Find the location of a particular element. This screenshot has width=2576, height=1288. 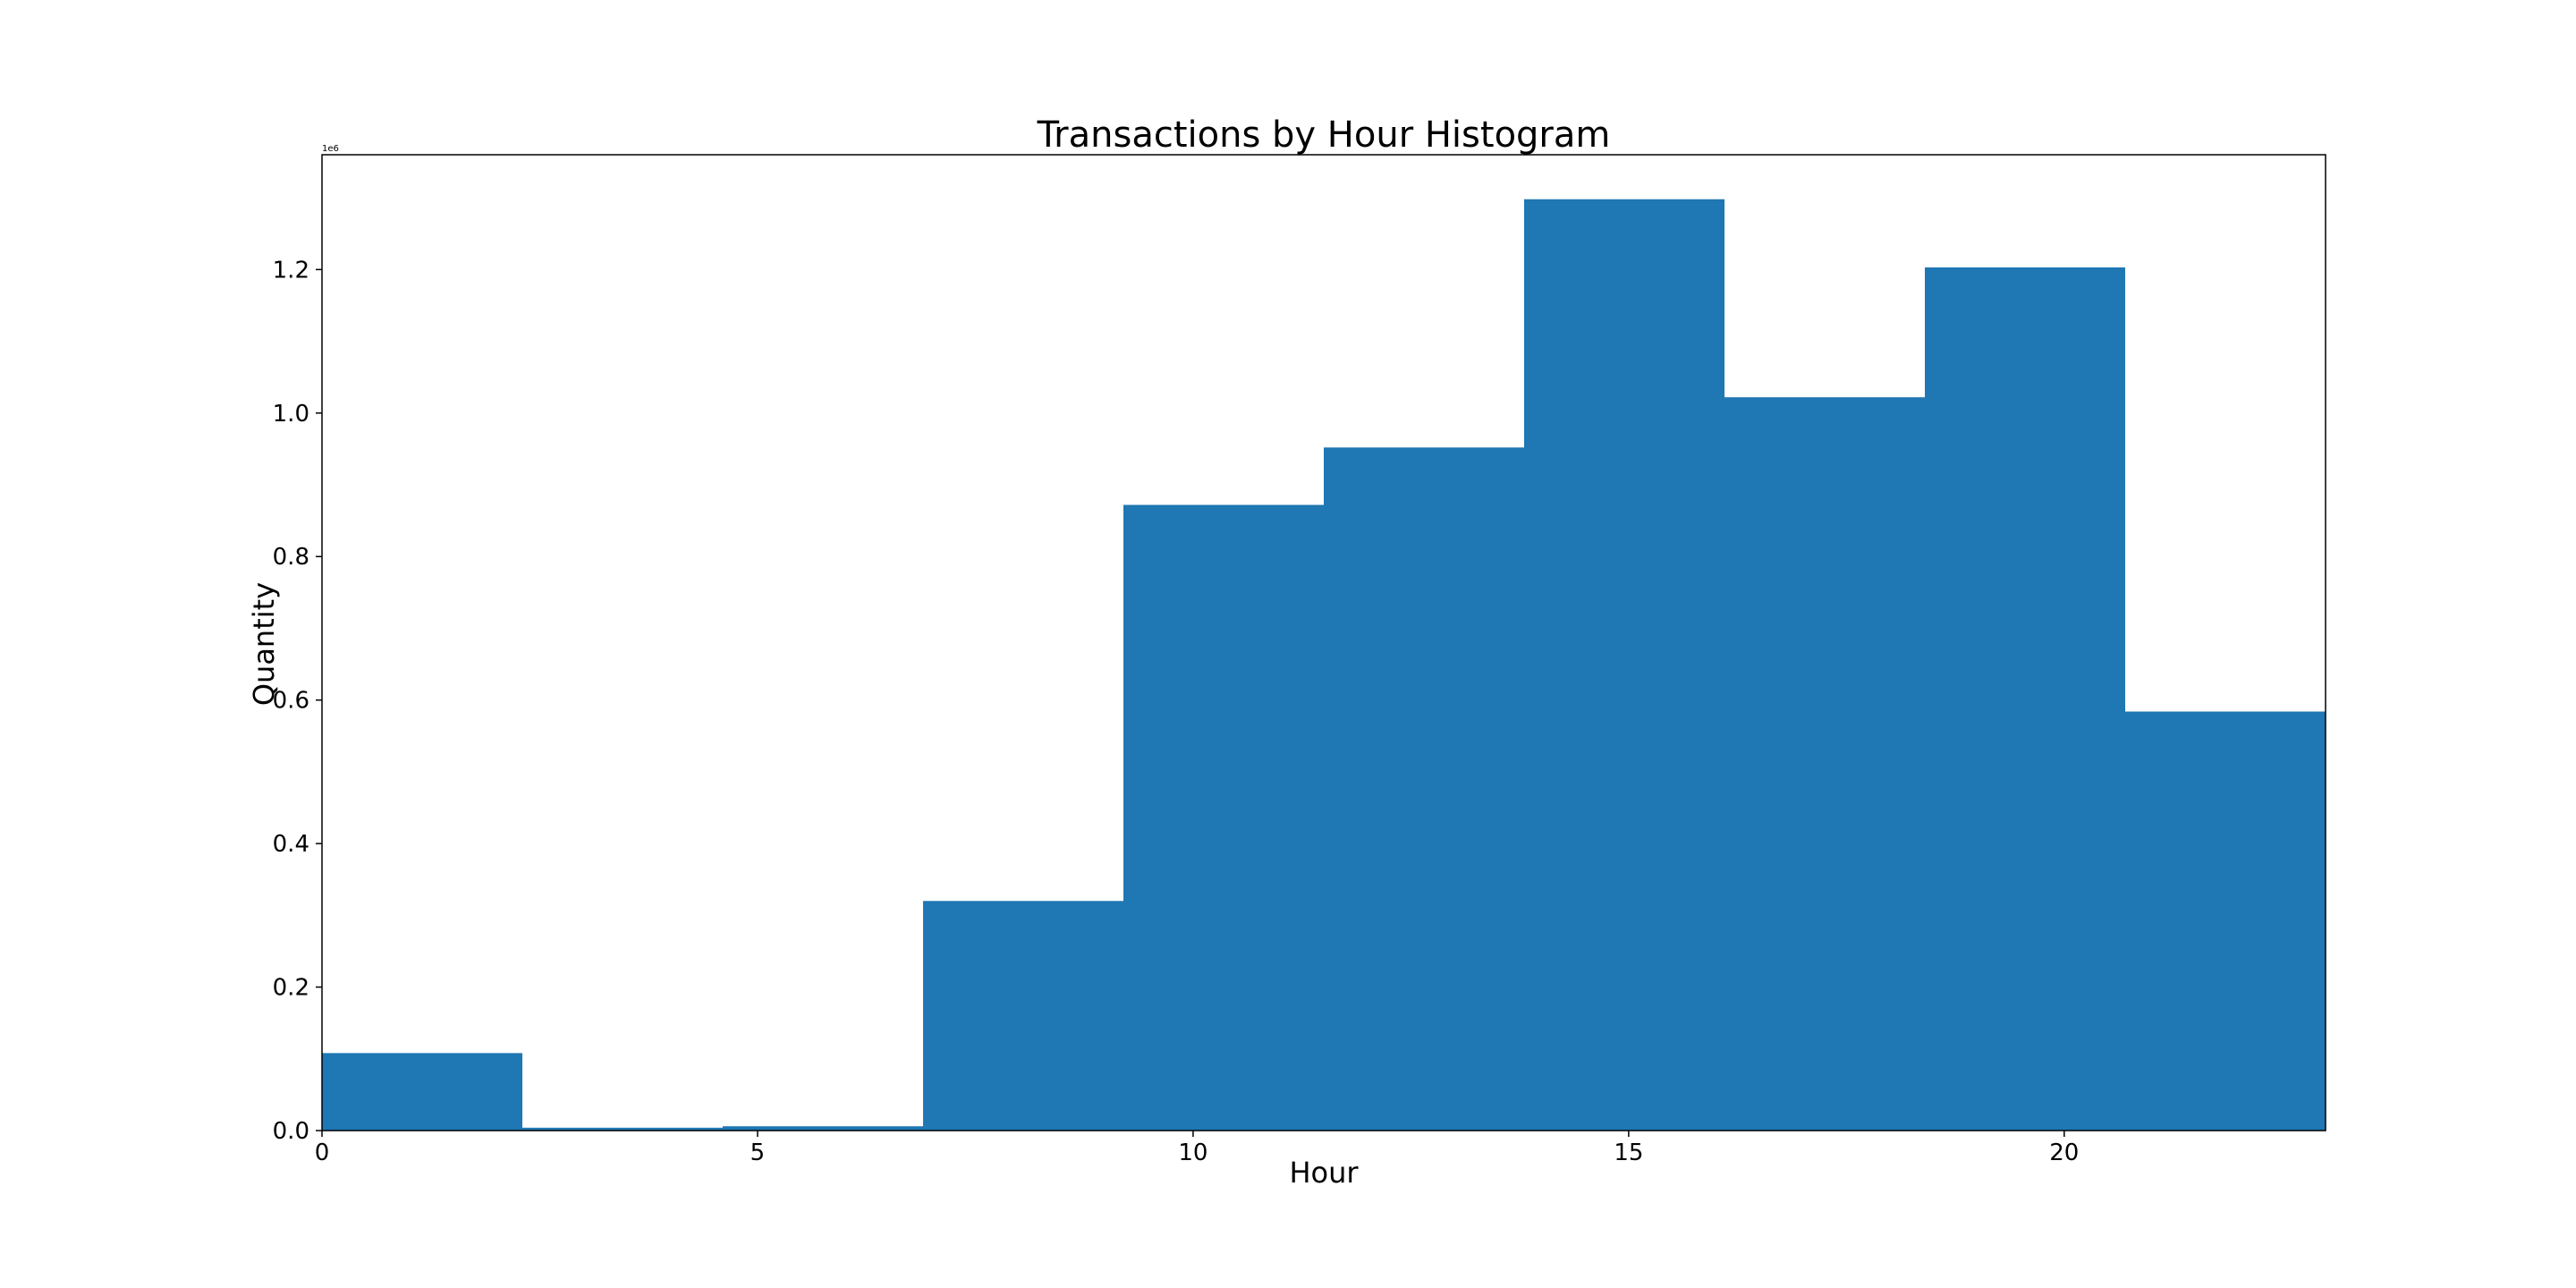

y-tick-label: 0.8 is located at coordinates (291, 557).